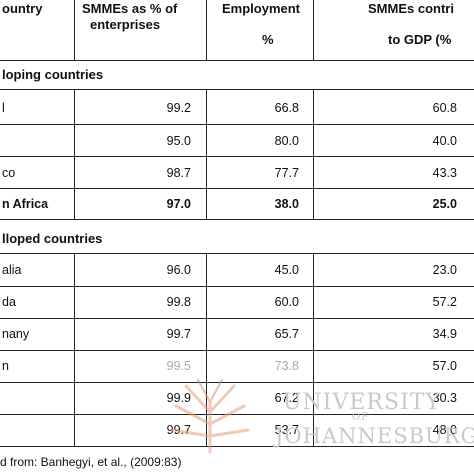  I want to click on enterprises-cell: 99.5, so click(178, 366).